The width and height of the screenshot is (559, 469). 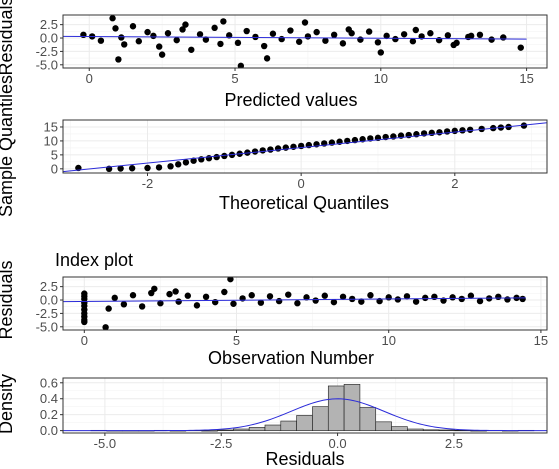 I want to click on p3-y-tick-label: 0.2, so click(x=49, y=414).